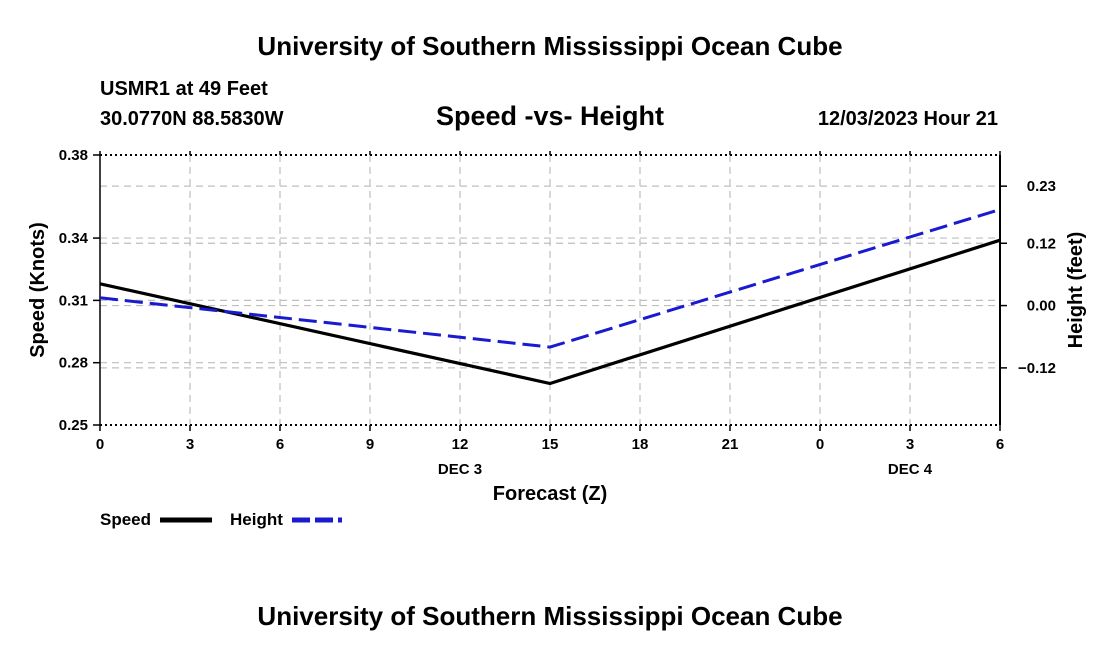 The width and height of the screenshot is (1100, 650). Describe the element at coordinates (640, 444) in the screenshot. I see `x-tick-label: 18` at that location.